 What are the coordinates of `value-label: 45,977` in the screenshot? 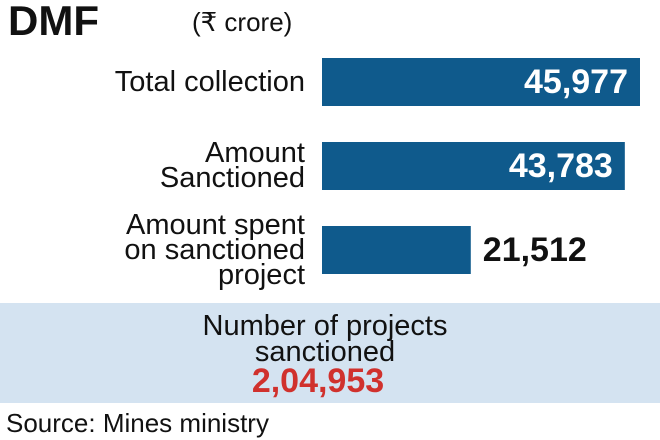 It's located at (576, 82).